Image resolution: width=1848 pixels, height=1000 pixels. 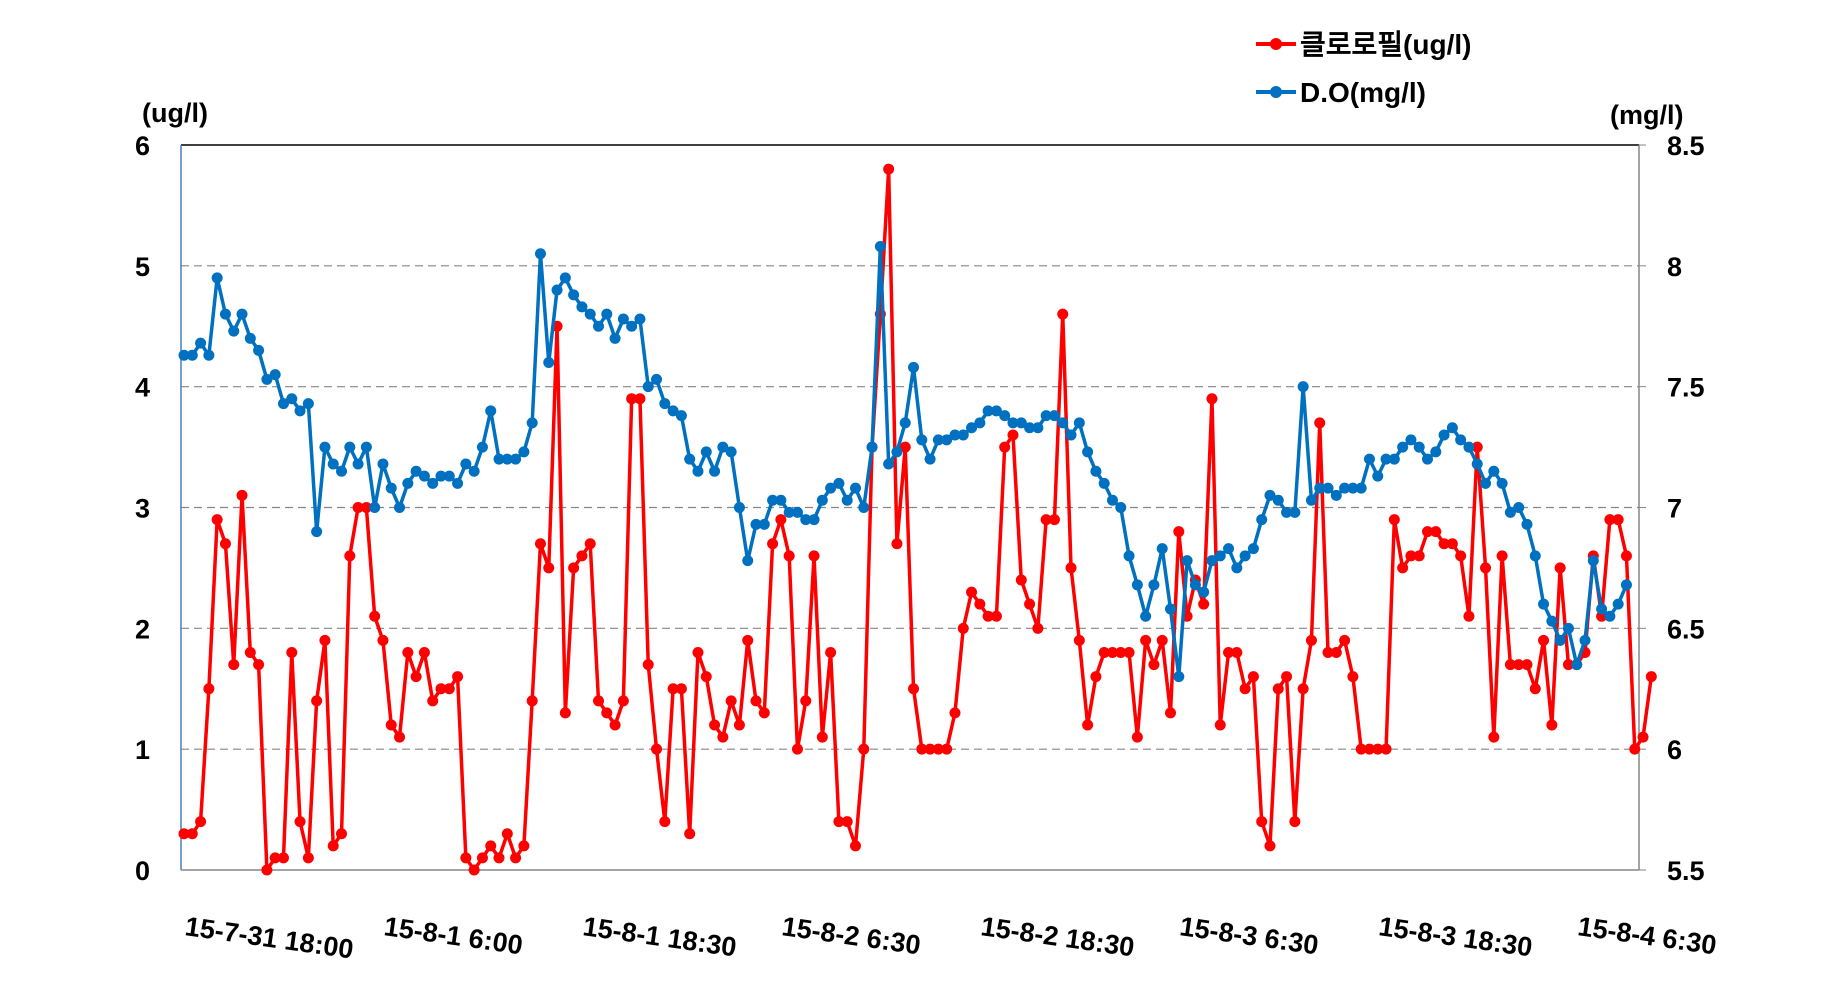 I want to click on left-tick-label: 5, so click(x=142, y=267).